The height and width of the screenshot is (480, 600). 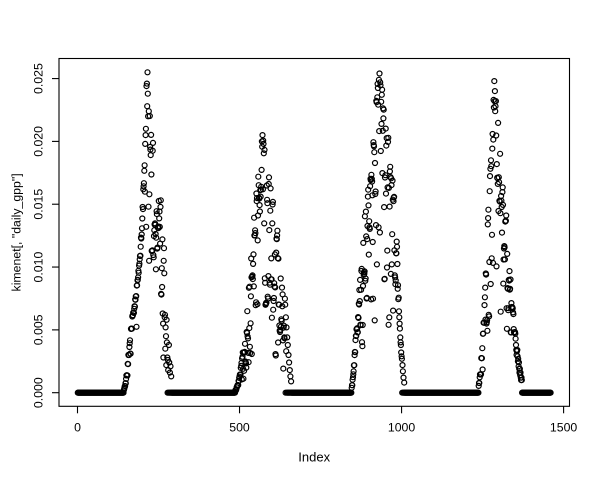 What do you see at coordinates (39, 329) in the screenshot?
I see `svg-text: 0.005` at bounding box center [39, 329].